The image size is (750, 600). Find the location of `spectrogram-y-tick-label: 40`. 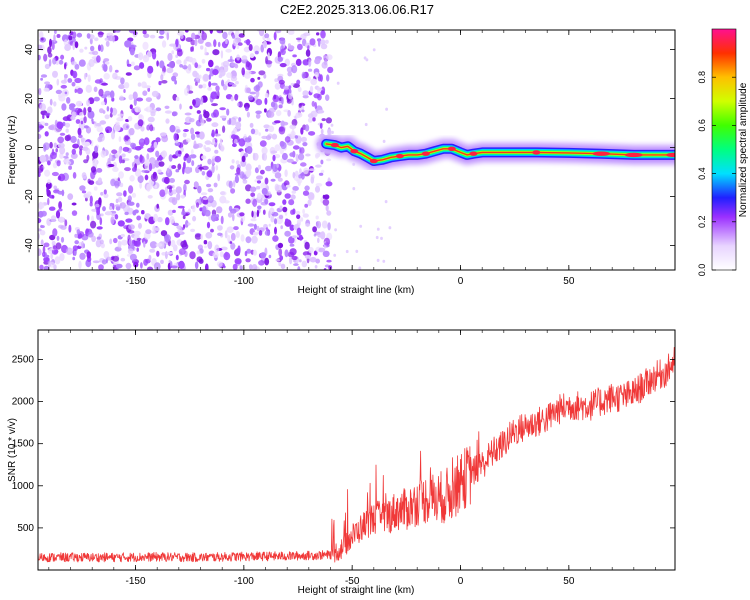

spectrogram-y-tick-label: 40 is located at coordinates (29, 50).